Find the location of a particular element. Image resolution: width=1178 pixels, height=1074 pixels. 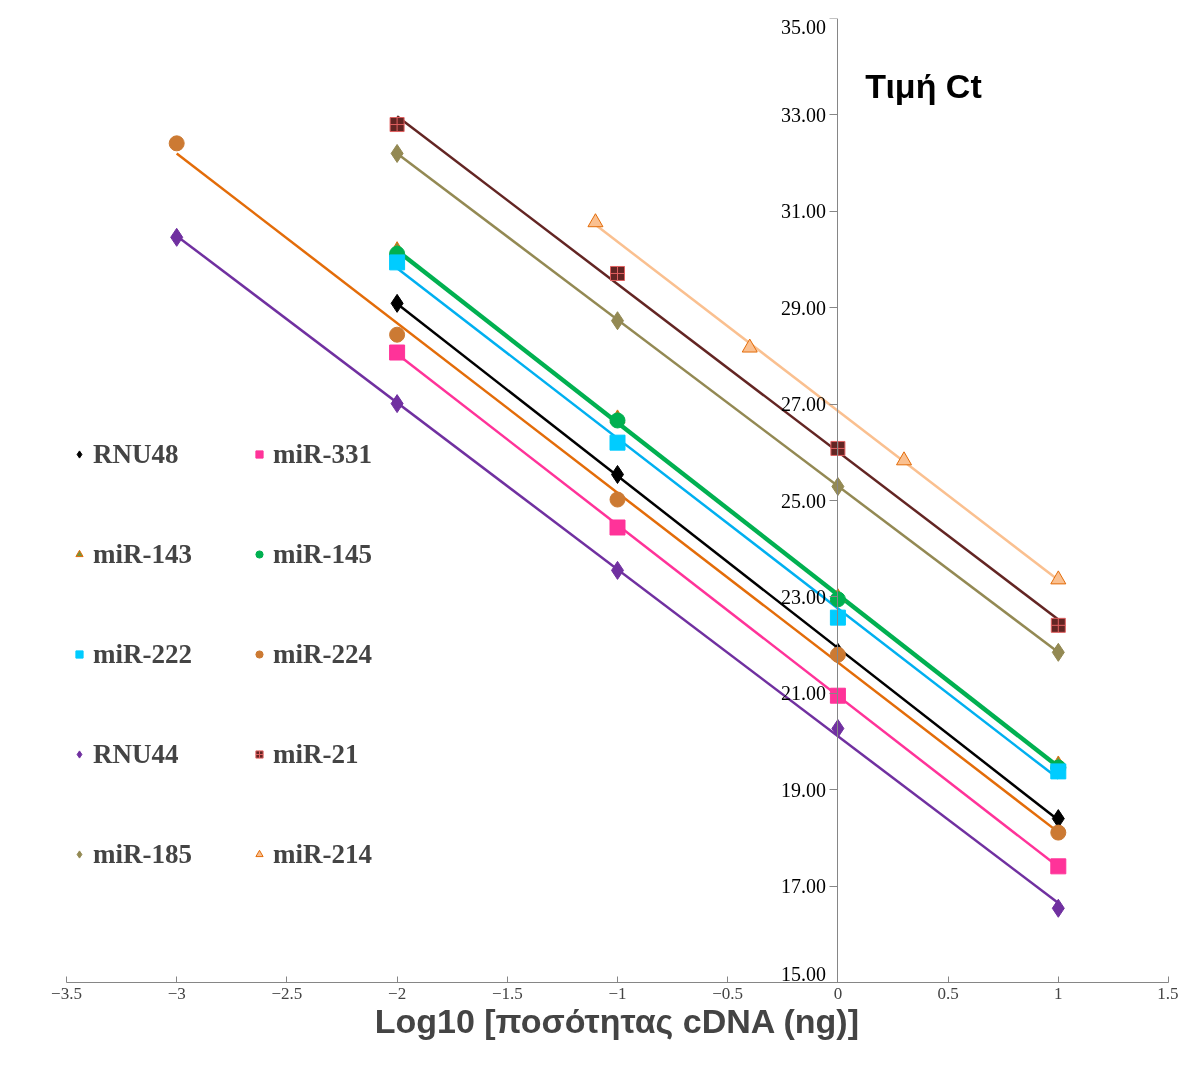

x-tick-label: 1 is located at coordinates (1058, 993).